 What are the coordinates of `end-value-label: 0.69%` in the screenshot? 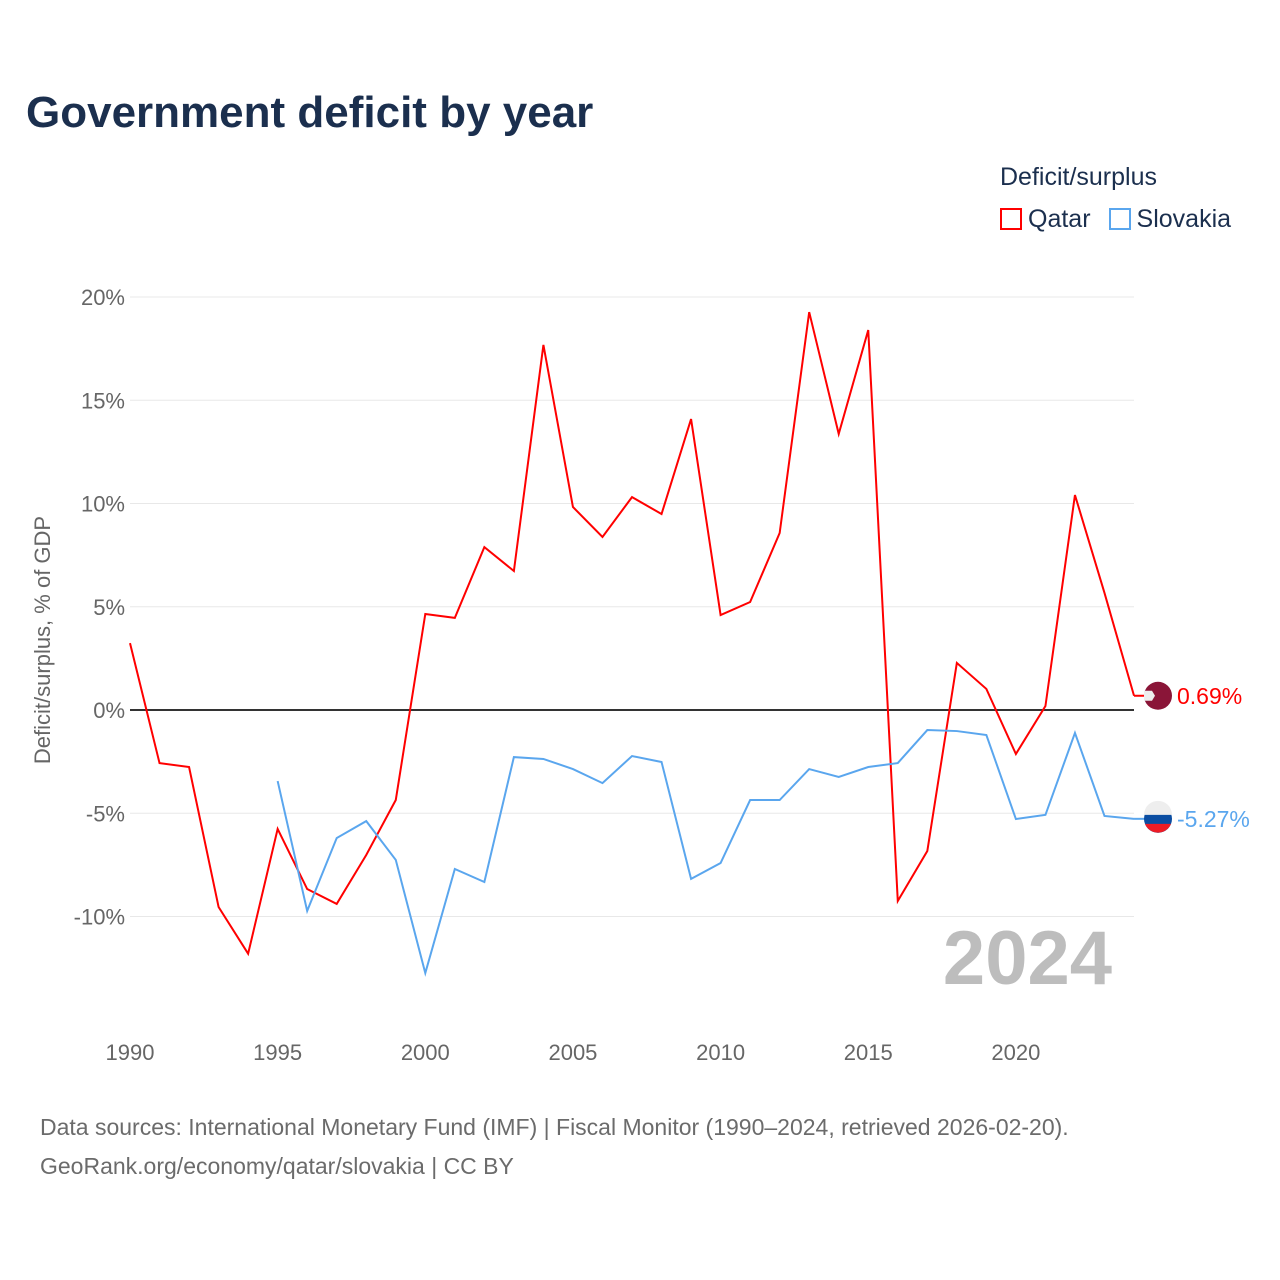 It's located at (1209, 696).